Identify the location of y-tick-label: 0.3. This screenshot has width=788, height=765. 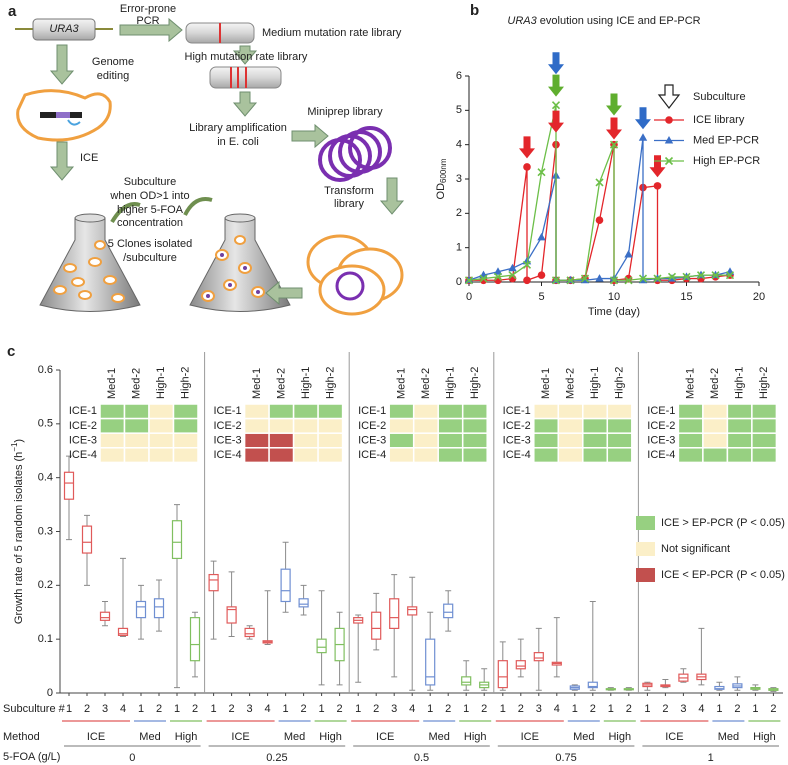
(45, 531).